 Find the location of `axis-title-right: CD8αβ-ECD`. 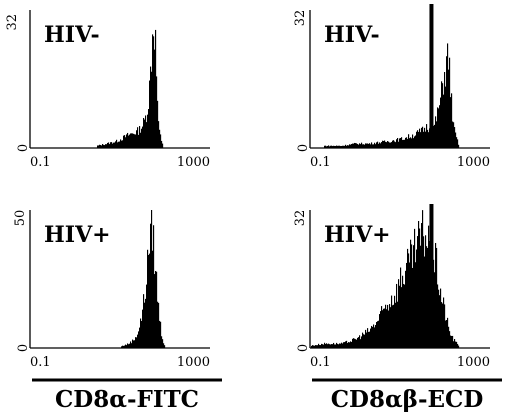

axis-title-right: CD8αβ-ECD is located at coordinates (407, 399).